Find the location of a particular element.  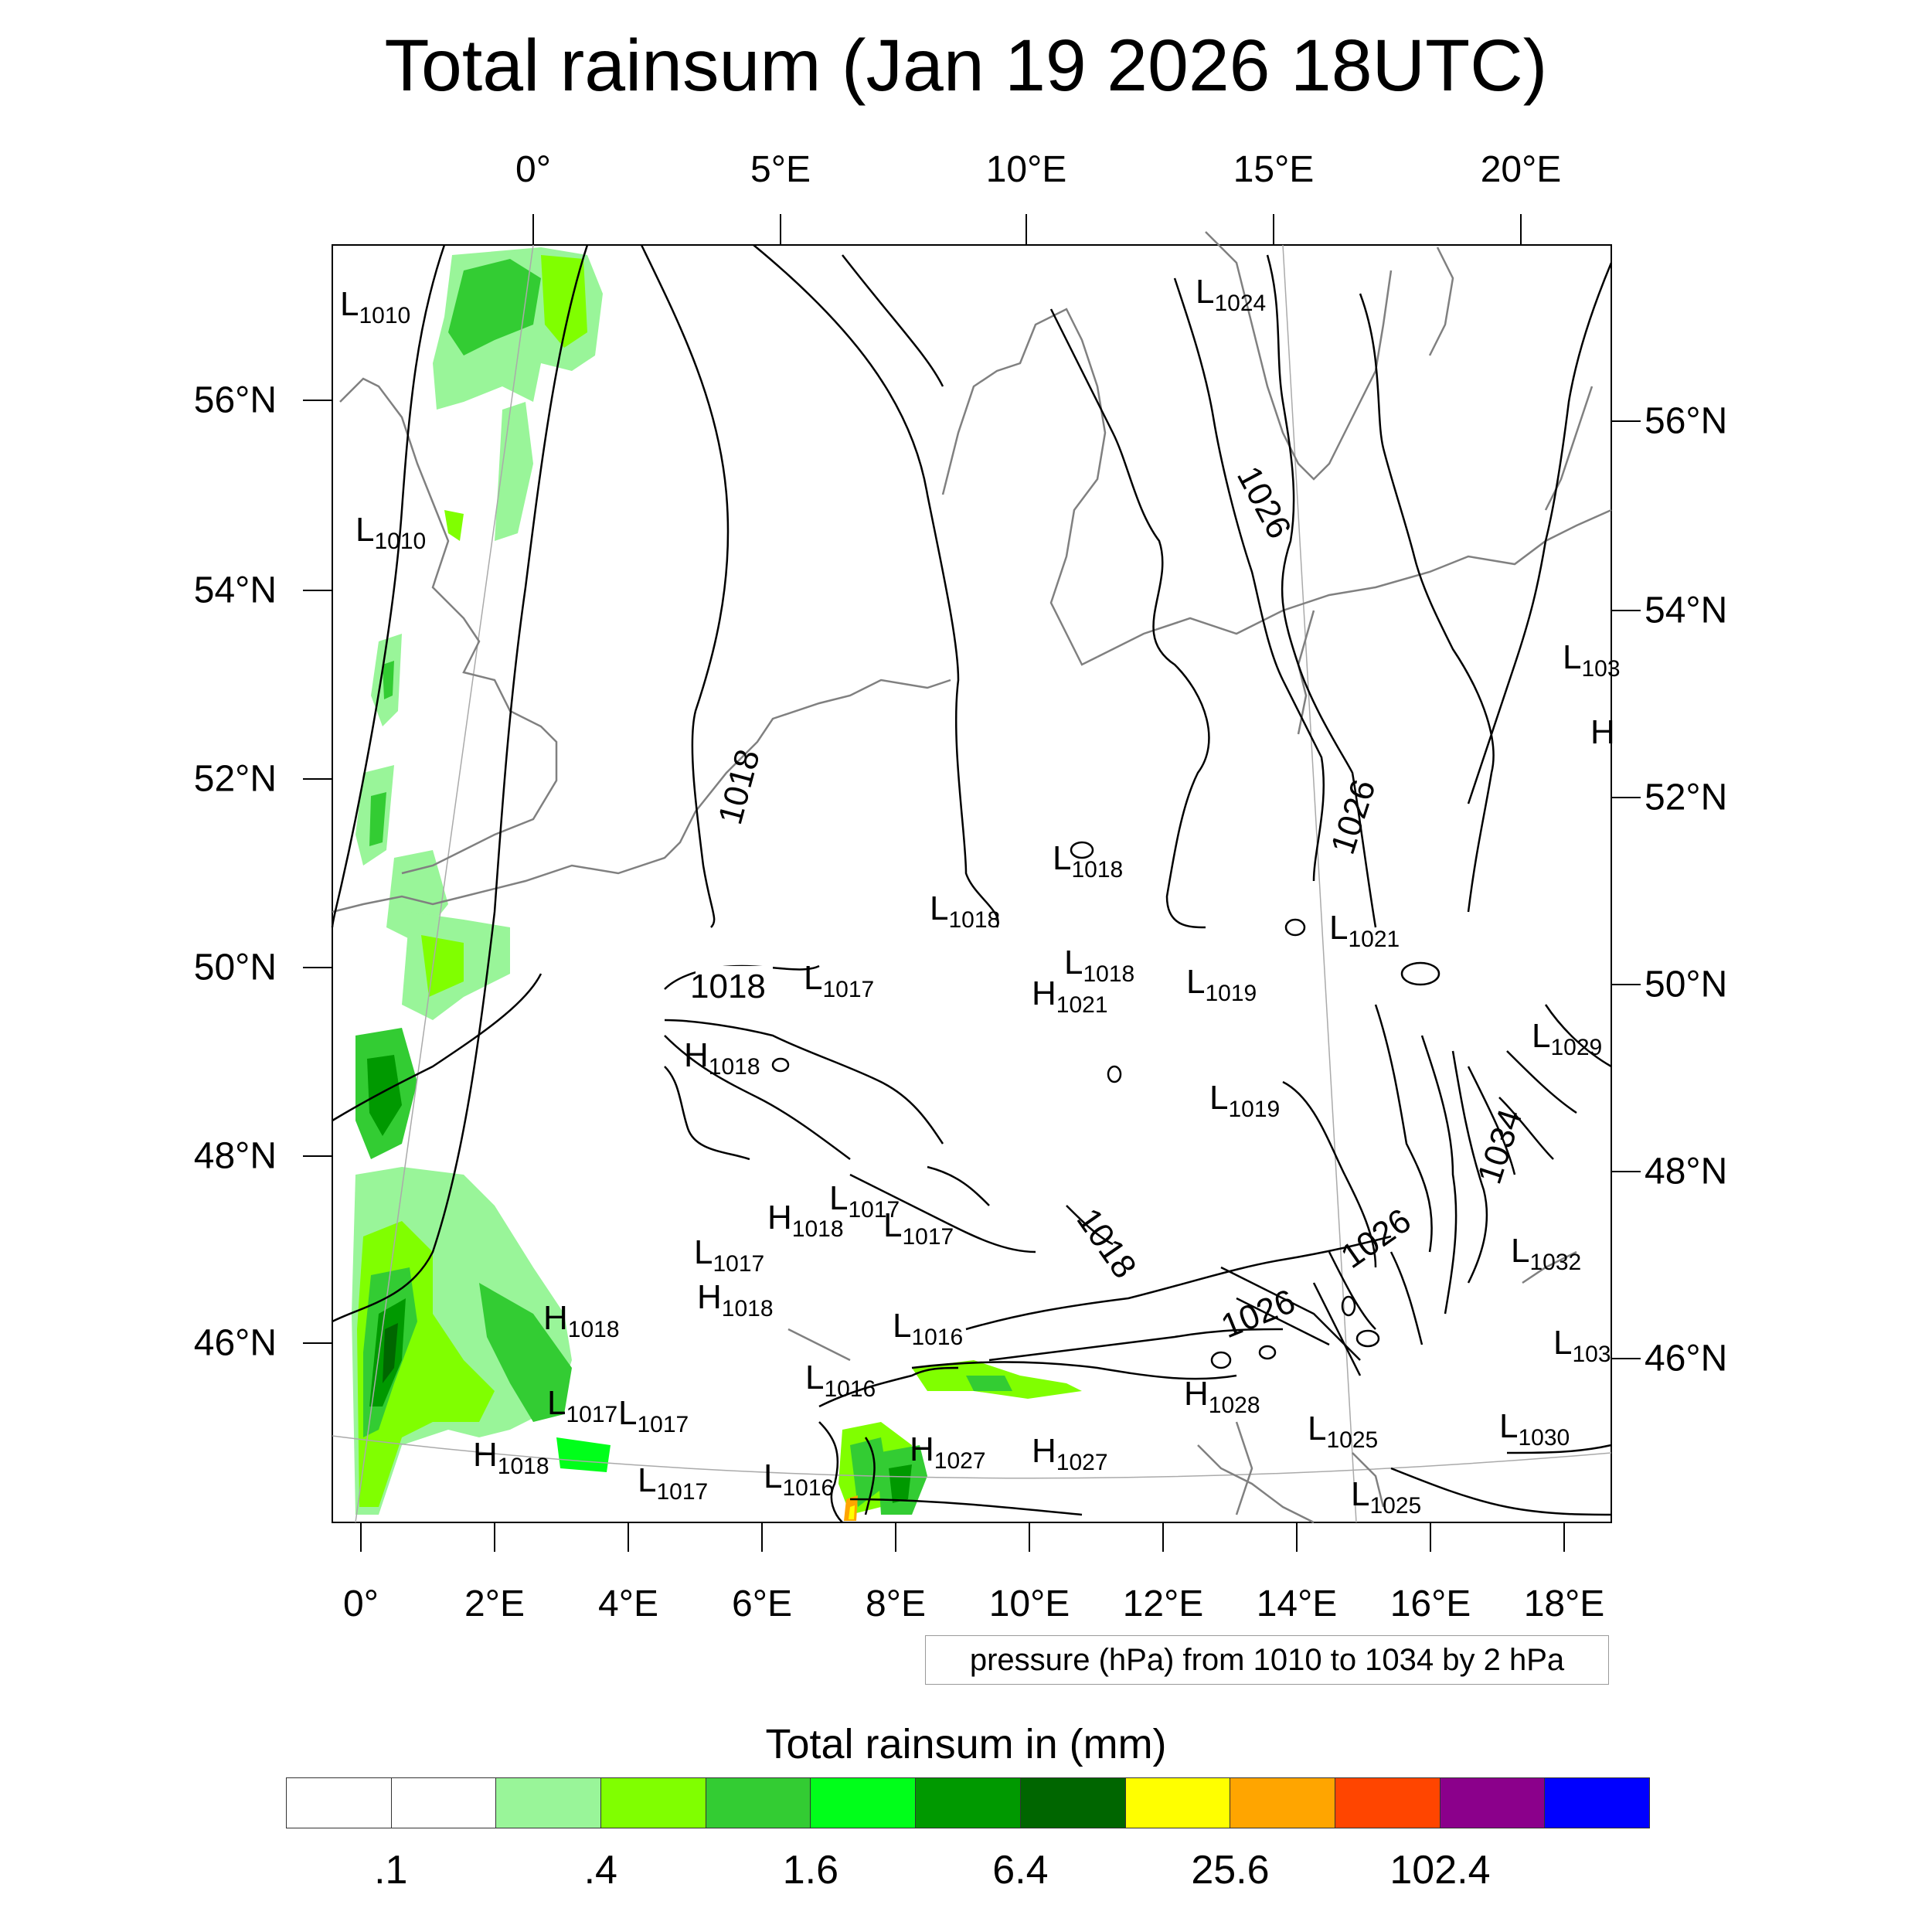

bottom-tick: 16°E is located at coordinates (1430, 1603).